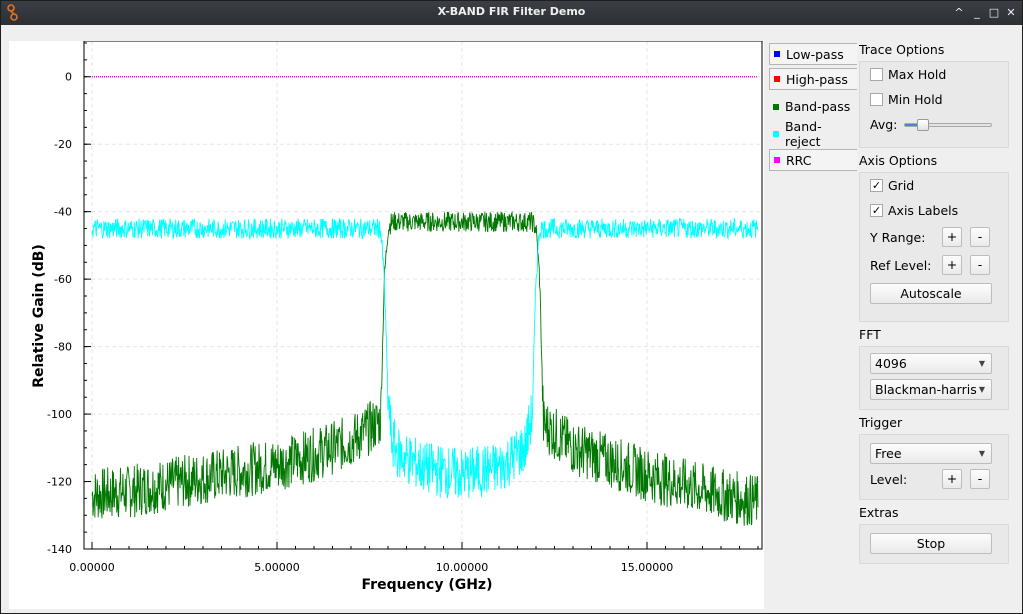  What do you see at coordinates (934, 265) in the screenshot?
I see `ref-level-row: Ref Level: + -` at bounding box center [934, 265].